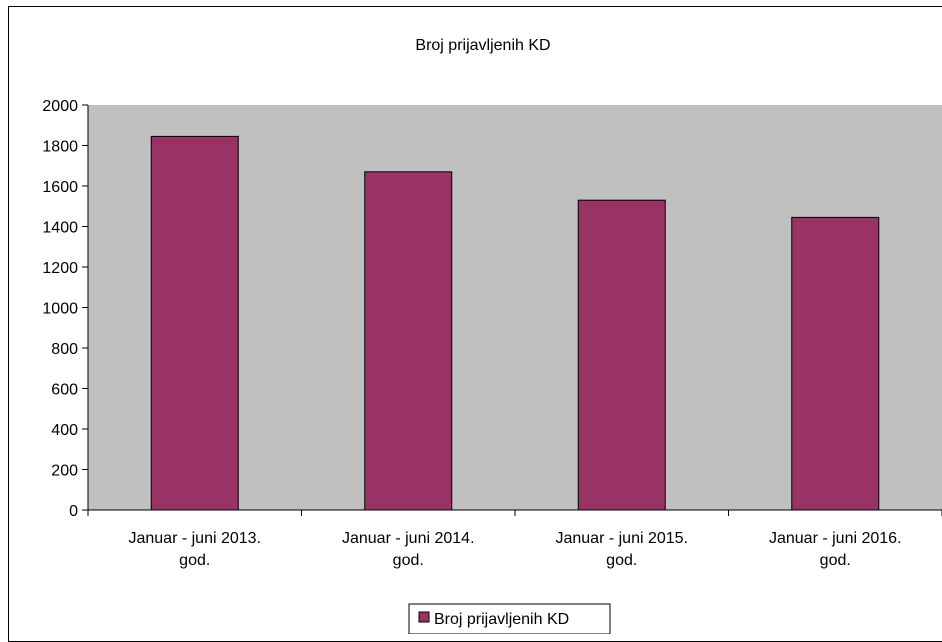 The height and width of the screenshot is (642, 942). Describe the element at coordinates (482, 45) in the screenshot. I see `chart-title: Broj prijavljenih KD` at that location.